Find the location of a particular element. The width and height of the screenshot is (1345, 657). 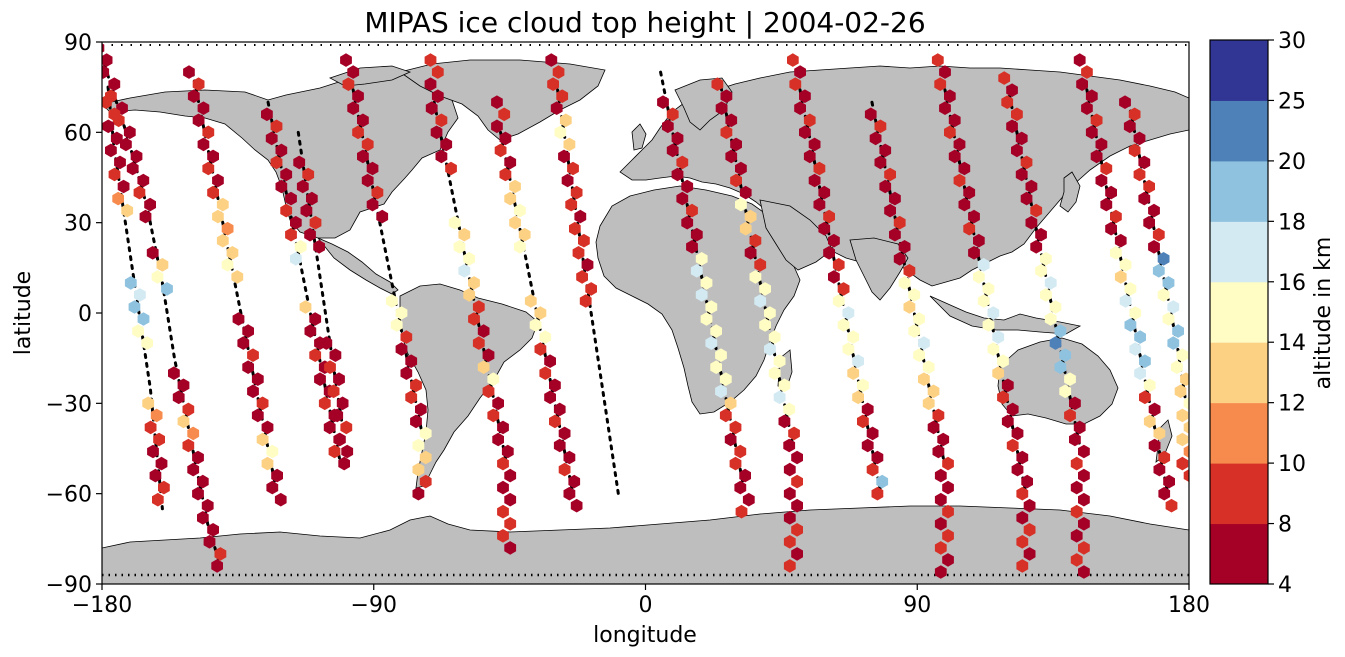

land-scandinavia is located at coordinates (703, 104).